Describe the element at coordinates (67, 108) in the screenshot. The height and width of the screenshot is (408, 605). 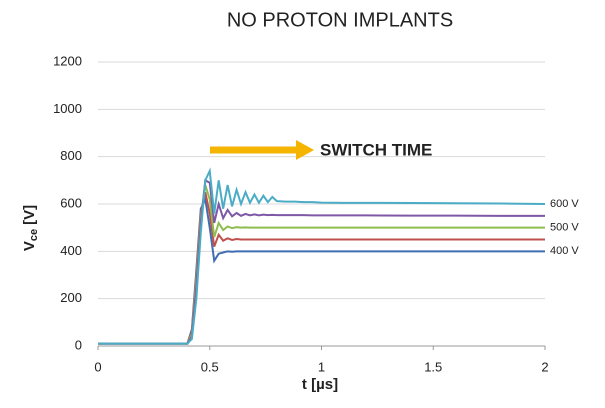
I see `y-tick-label: 1000` at that location.